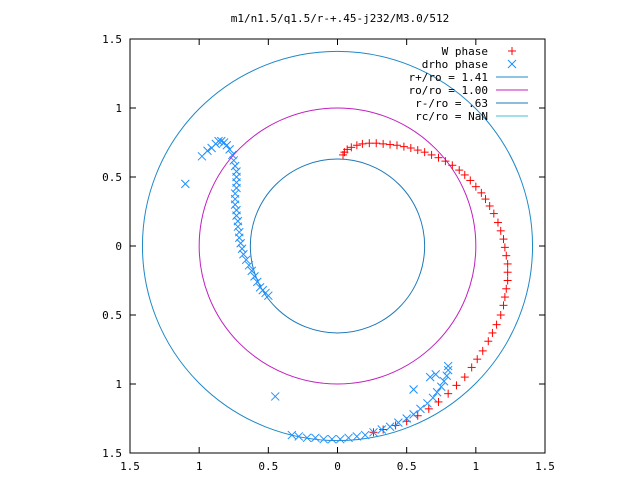  What do you see at coordinates (340, 18) in the screenshot?
I see `chart-title: m1/n1.5/q1.5/r-+.45-j232/M3.0/512` at bounding box center [340, 18].